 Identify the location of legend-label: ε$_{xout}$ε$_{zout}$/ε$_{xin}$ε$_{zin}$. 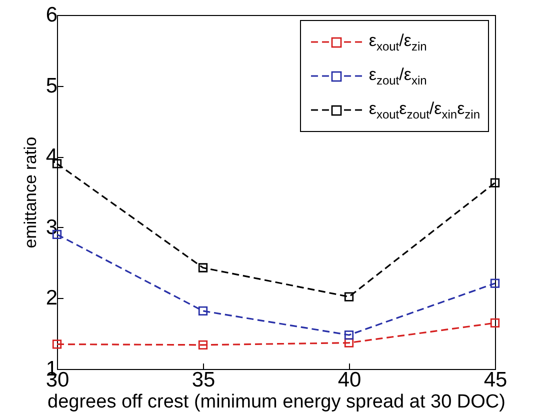
(424, 110).